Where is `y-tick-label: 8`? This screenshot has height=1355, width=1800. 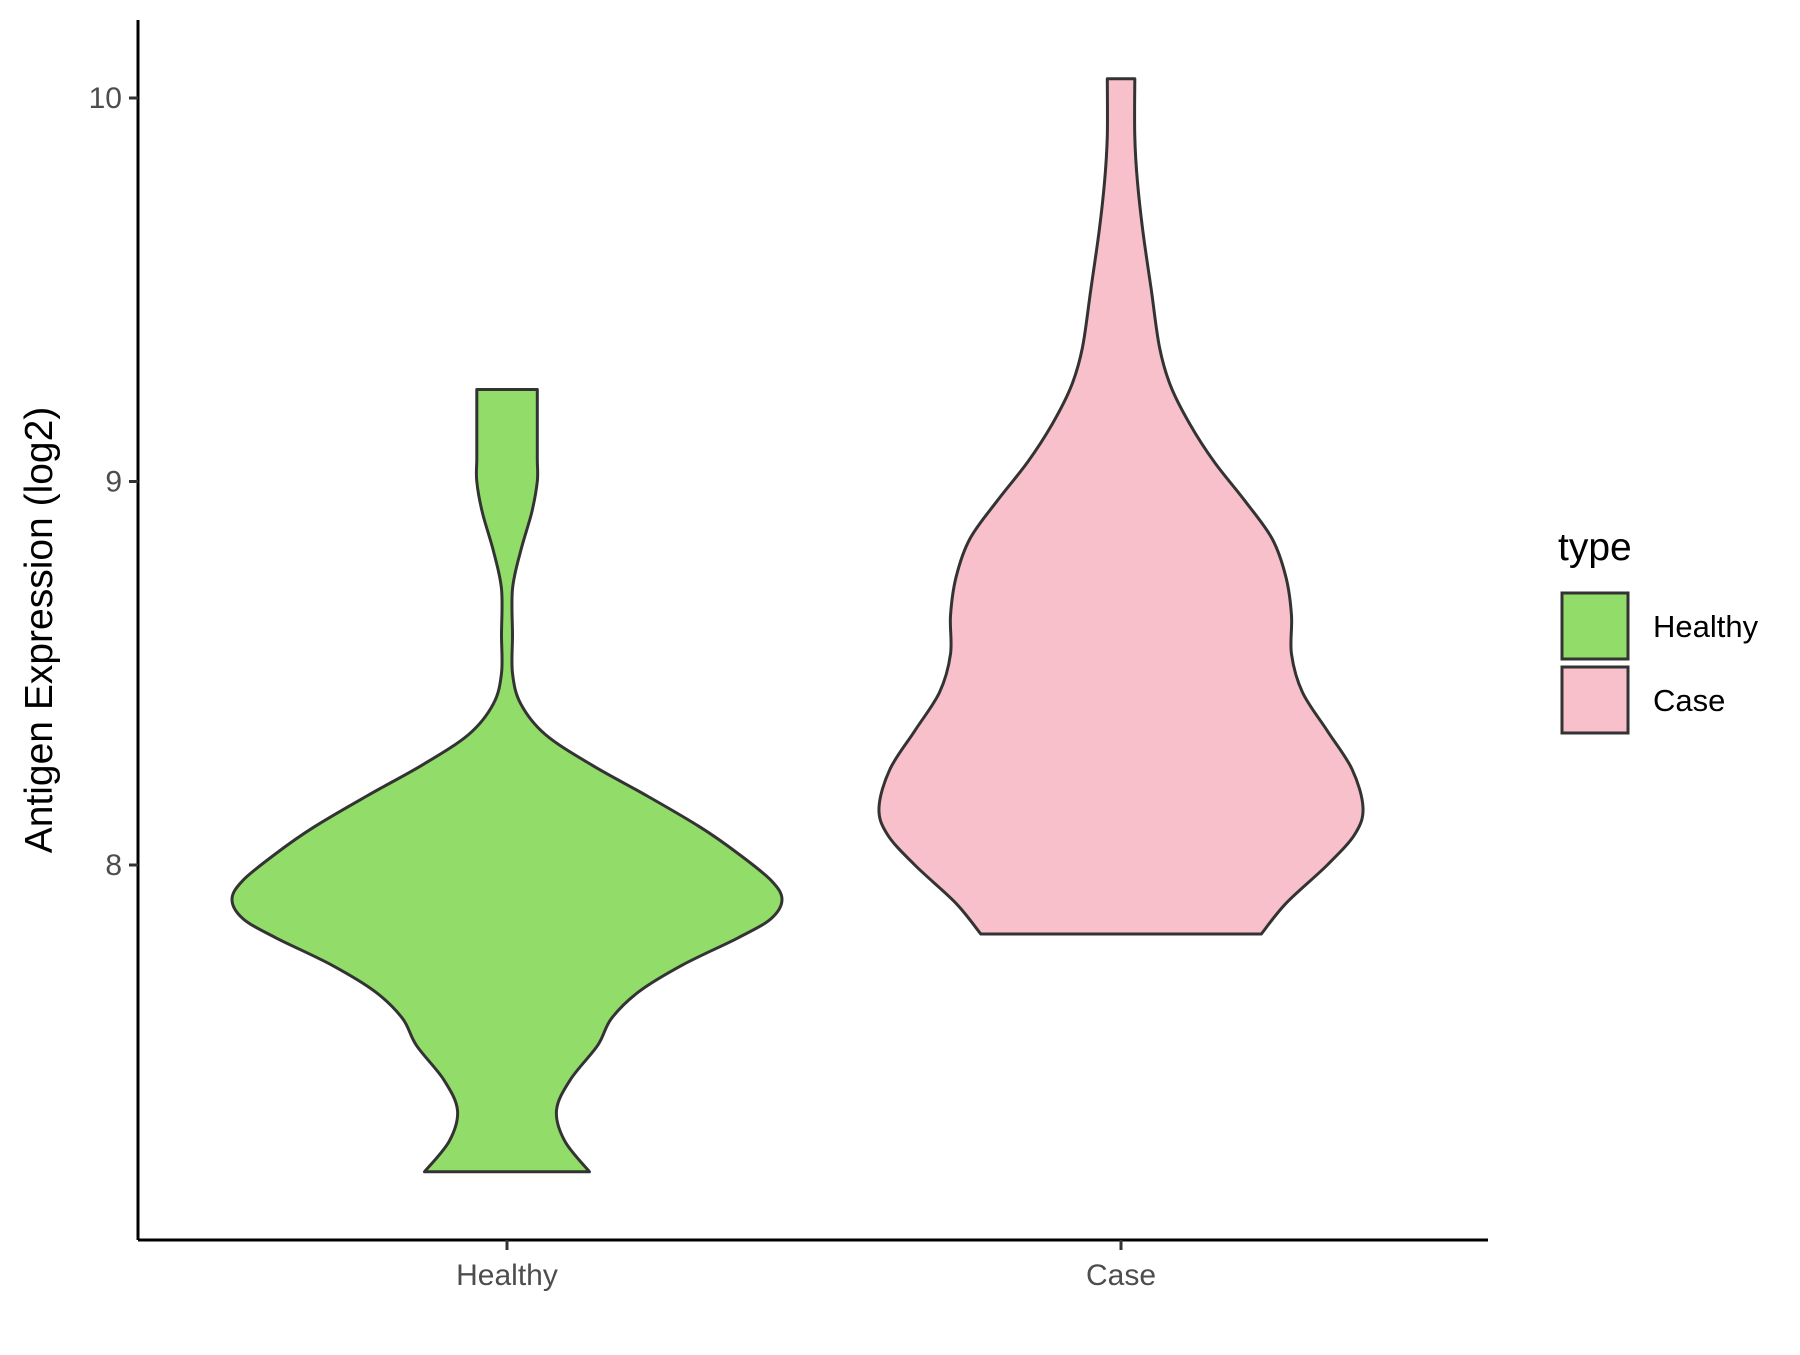
y-tick-label: 8 is located at coordinates (113, 865).